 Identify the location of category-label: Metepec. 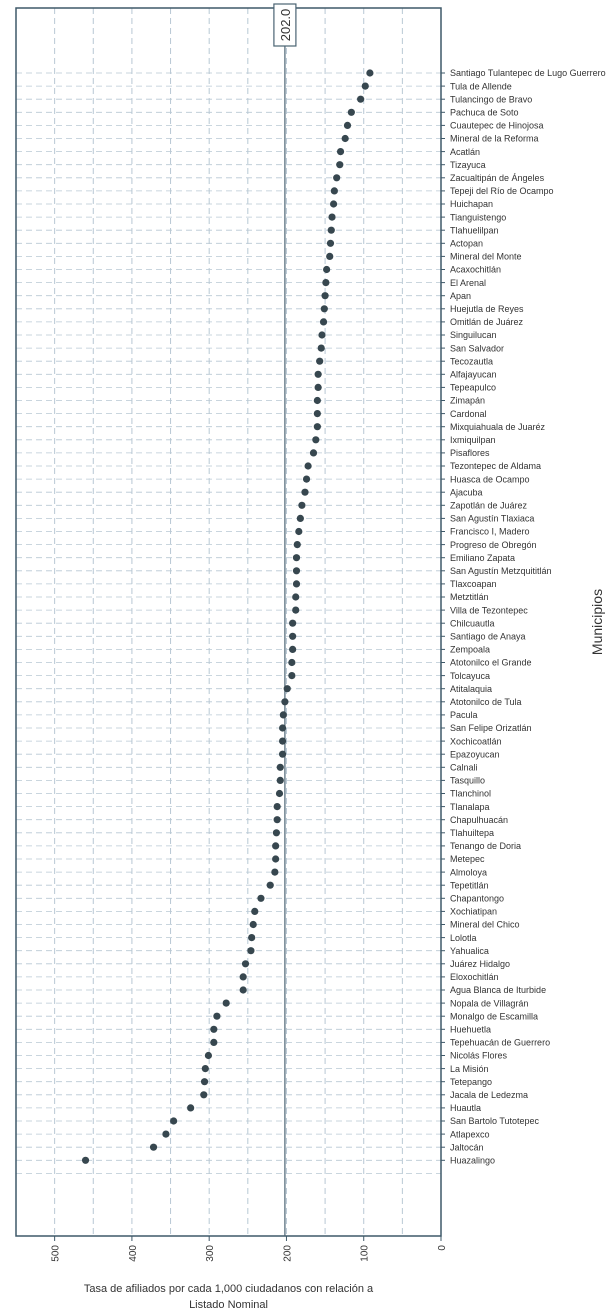
(467, 859).